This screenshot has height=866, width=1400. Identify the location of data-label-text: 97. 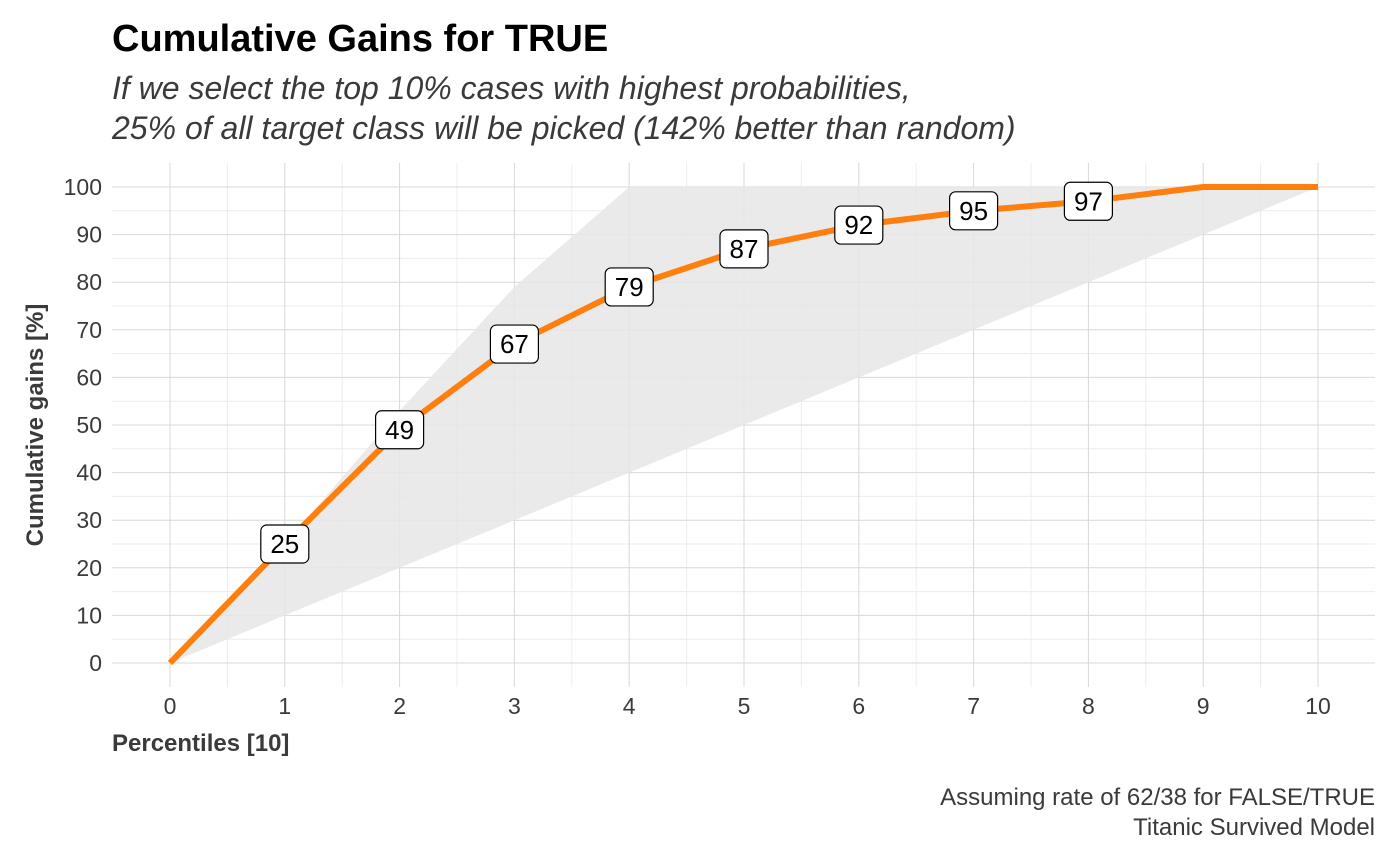
(1088, 201).